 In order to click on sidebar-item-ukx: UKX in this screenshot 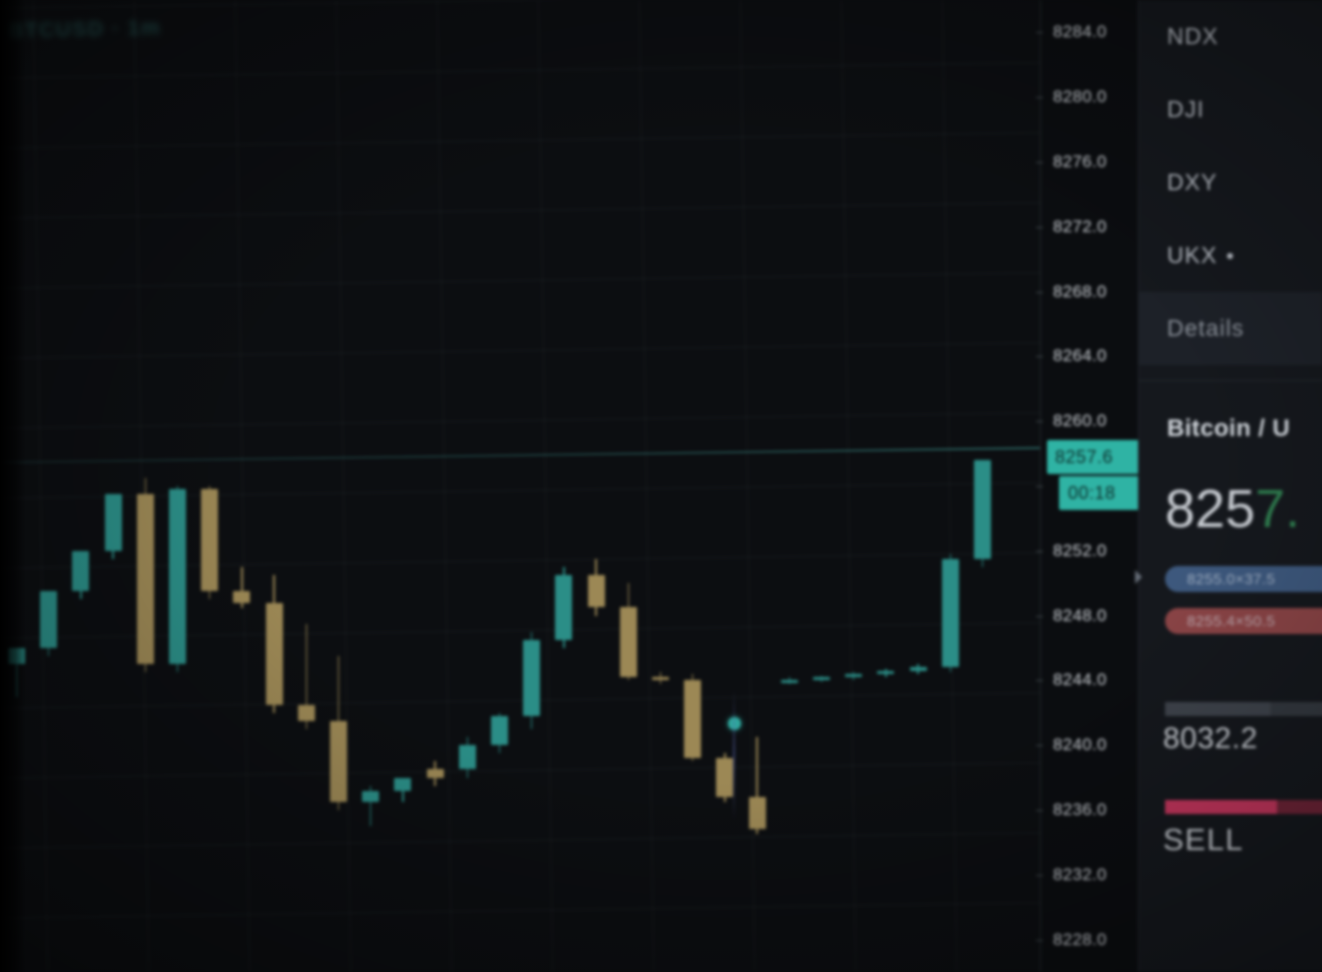, I will do `click(1230, 255)`.